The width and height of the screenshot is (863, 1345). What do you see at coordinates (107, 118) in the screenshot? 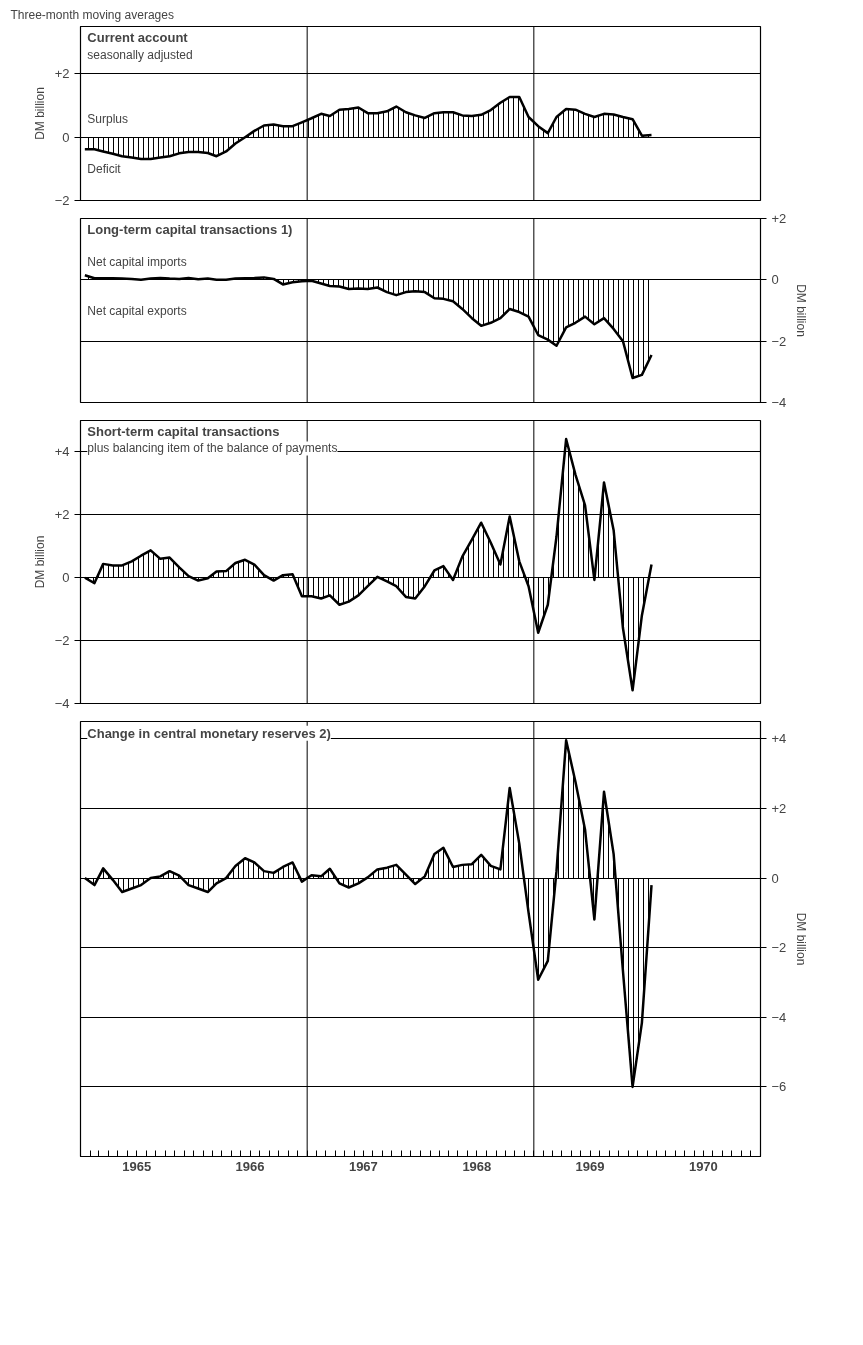
I see `annotation: Surplus` at bounding box center [107, 118].